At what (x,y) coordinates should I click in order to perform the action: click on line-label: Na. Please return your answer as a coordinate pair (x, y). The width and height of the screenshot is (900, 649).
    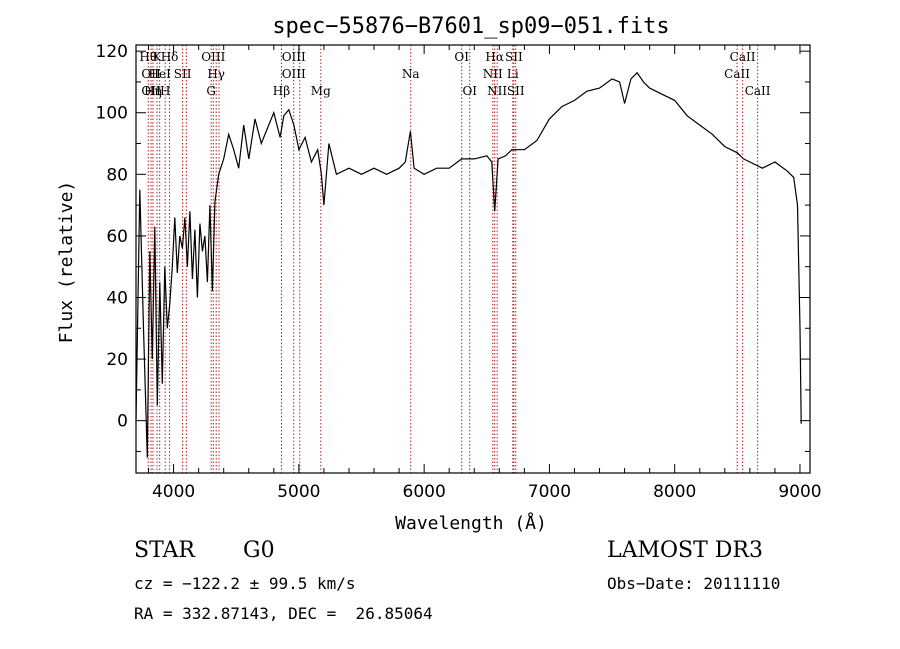
    Looking at the image, I should click on (411, 74).